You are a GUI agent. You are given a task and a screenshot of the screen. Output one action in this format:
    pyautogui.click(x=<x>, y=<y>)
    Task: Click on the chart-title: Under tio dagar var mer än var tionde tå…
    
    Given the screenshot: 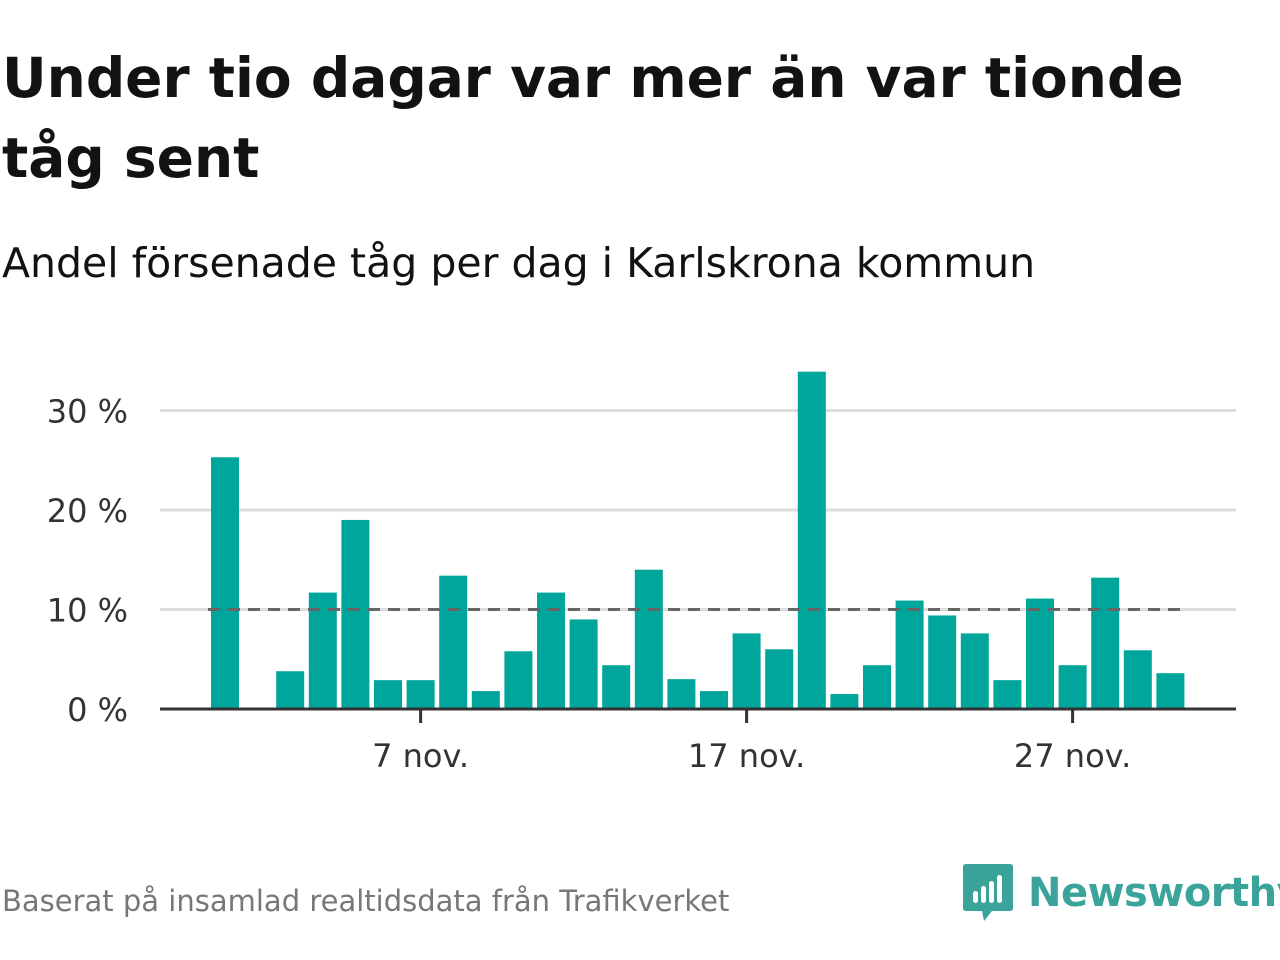 What is the action you would take?
    pyautogui.click(x=593, y=118)
    